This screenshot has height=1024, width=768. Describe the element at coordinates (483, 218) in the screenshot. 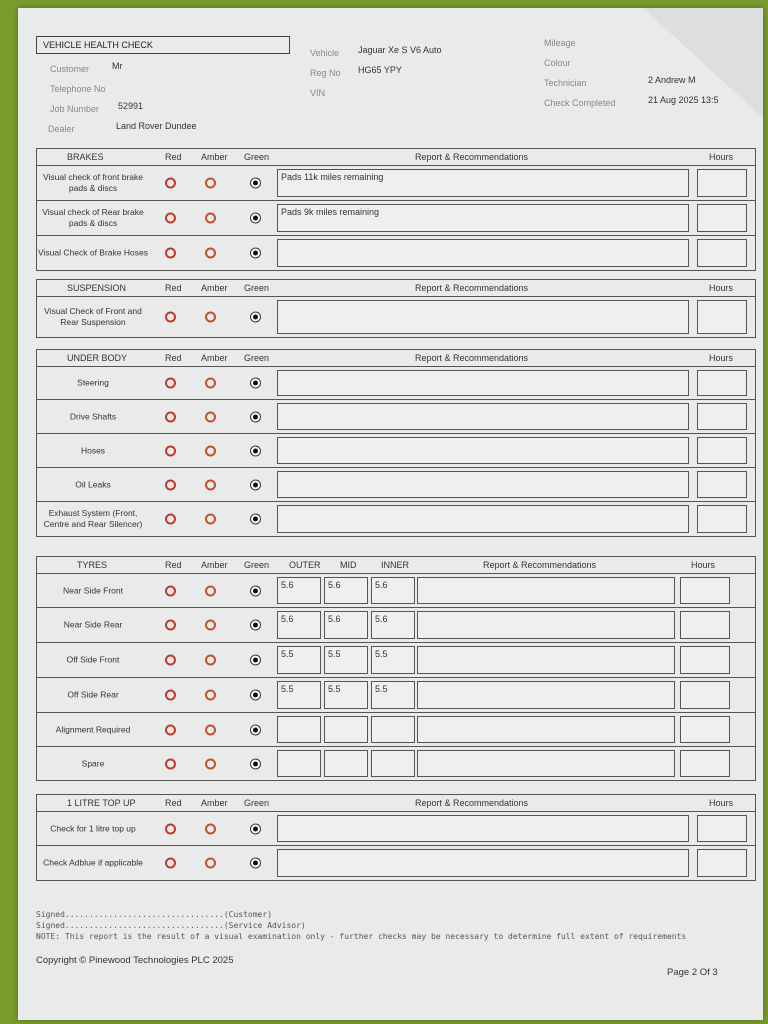

I see `report-field: Pads 9k miles remaining` at that location.